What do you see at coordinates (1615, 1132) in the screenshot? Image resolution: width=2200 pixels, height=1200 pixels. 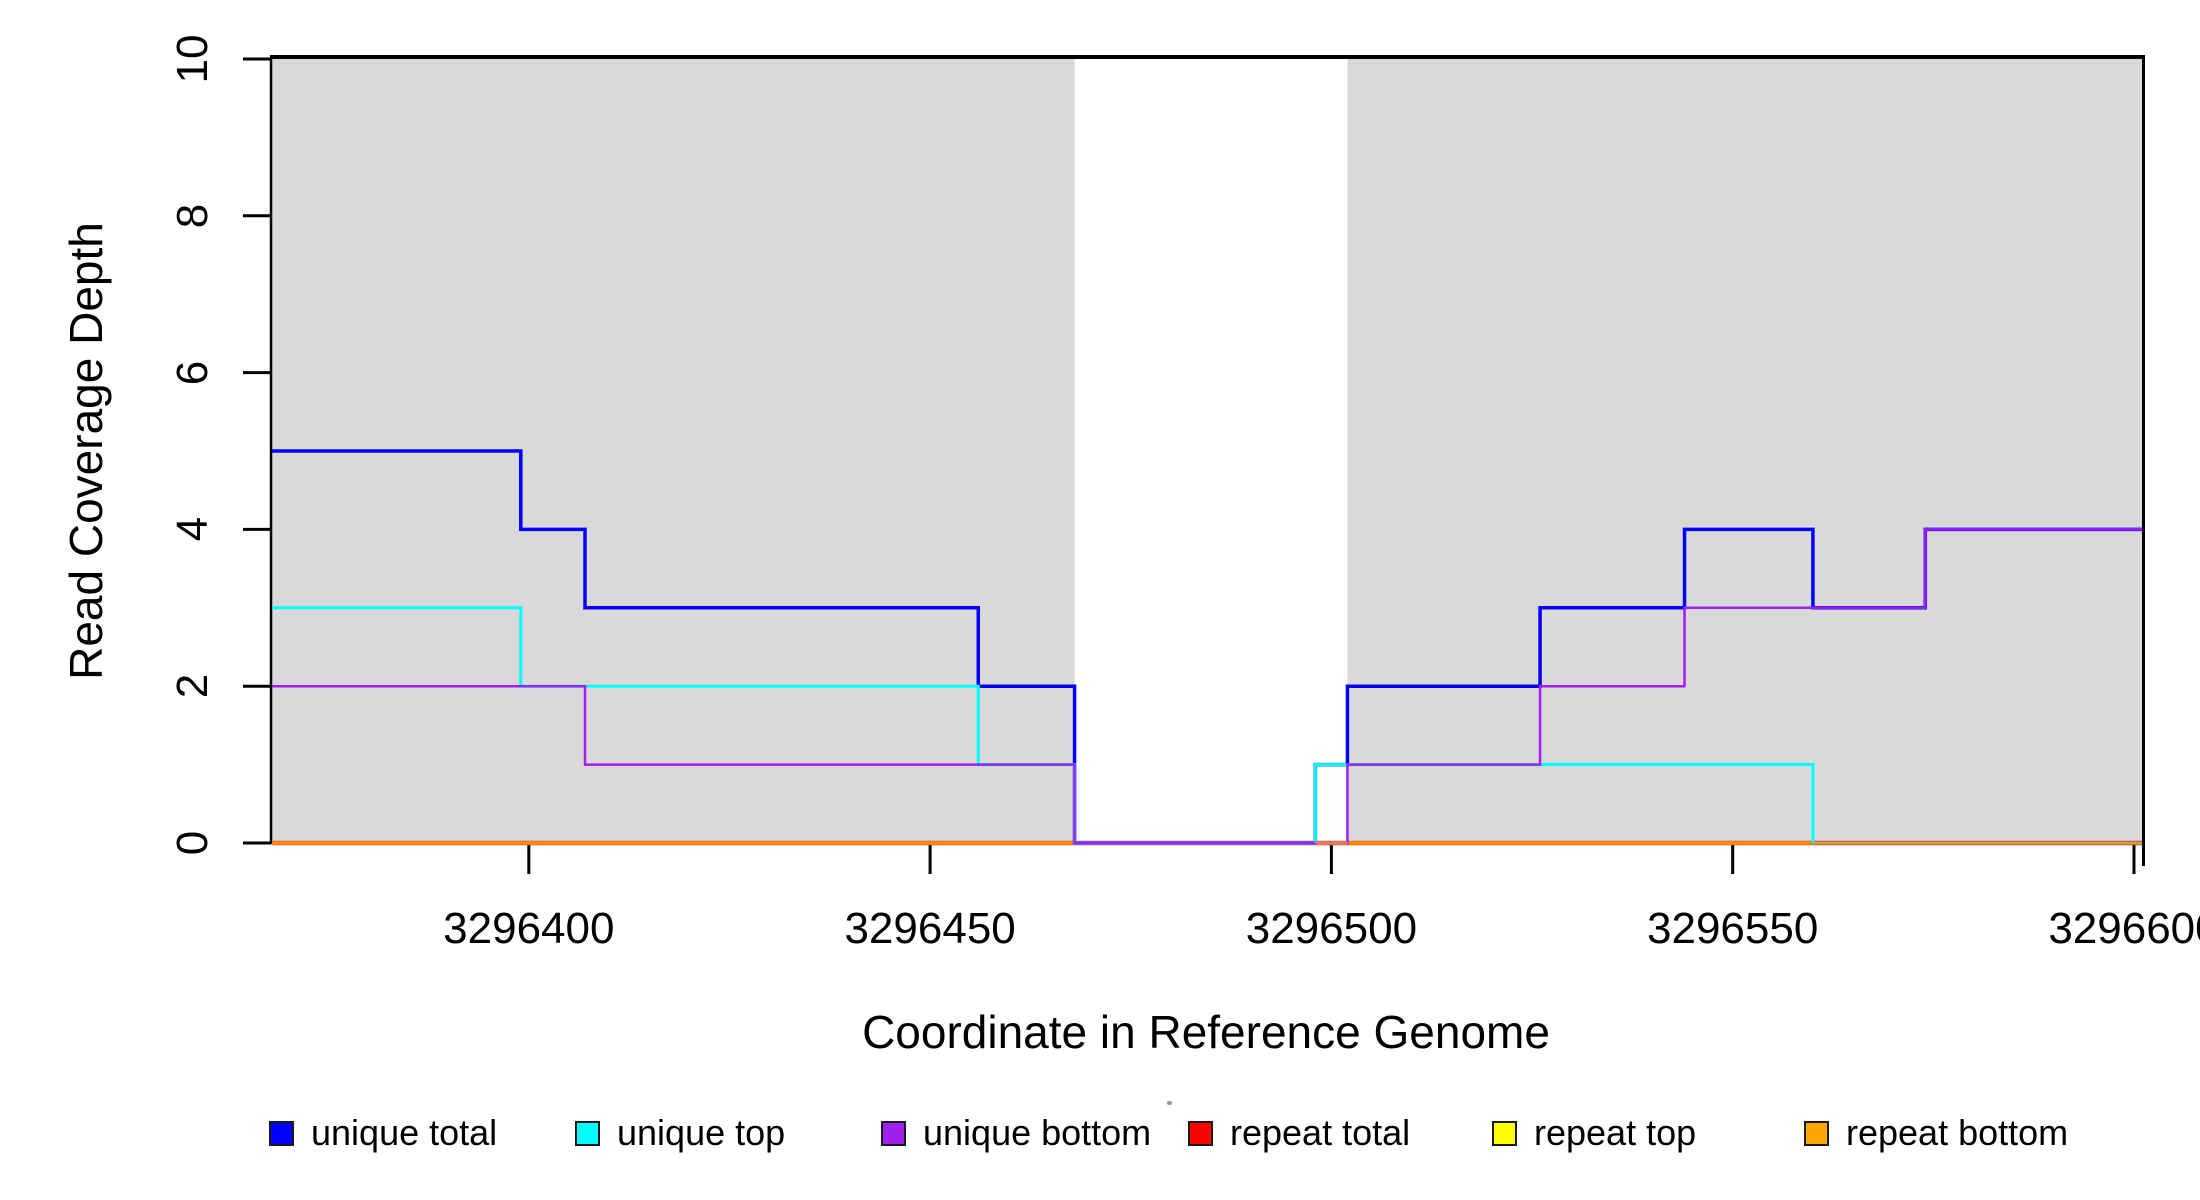 I see `legend-label-repeat-top: repeat top` at bounding box center [1615, 1132].